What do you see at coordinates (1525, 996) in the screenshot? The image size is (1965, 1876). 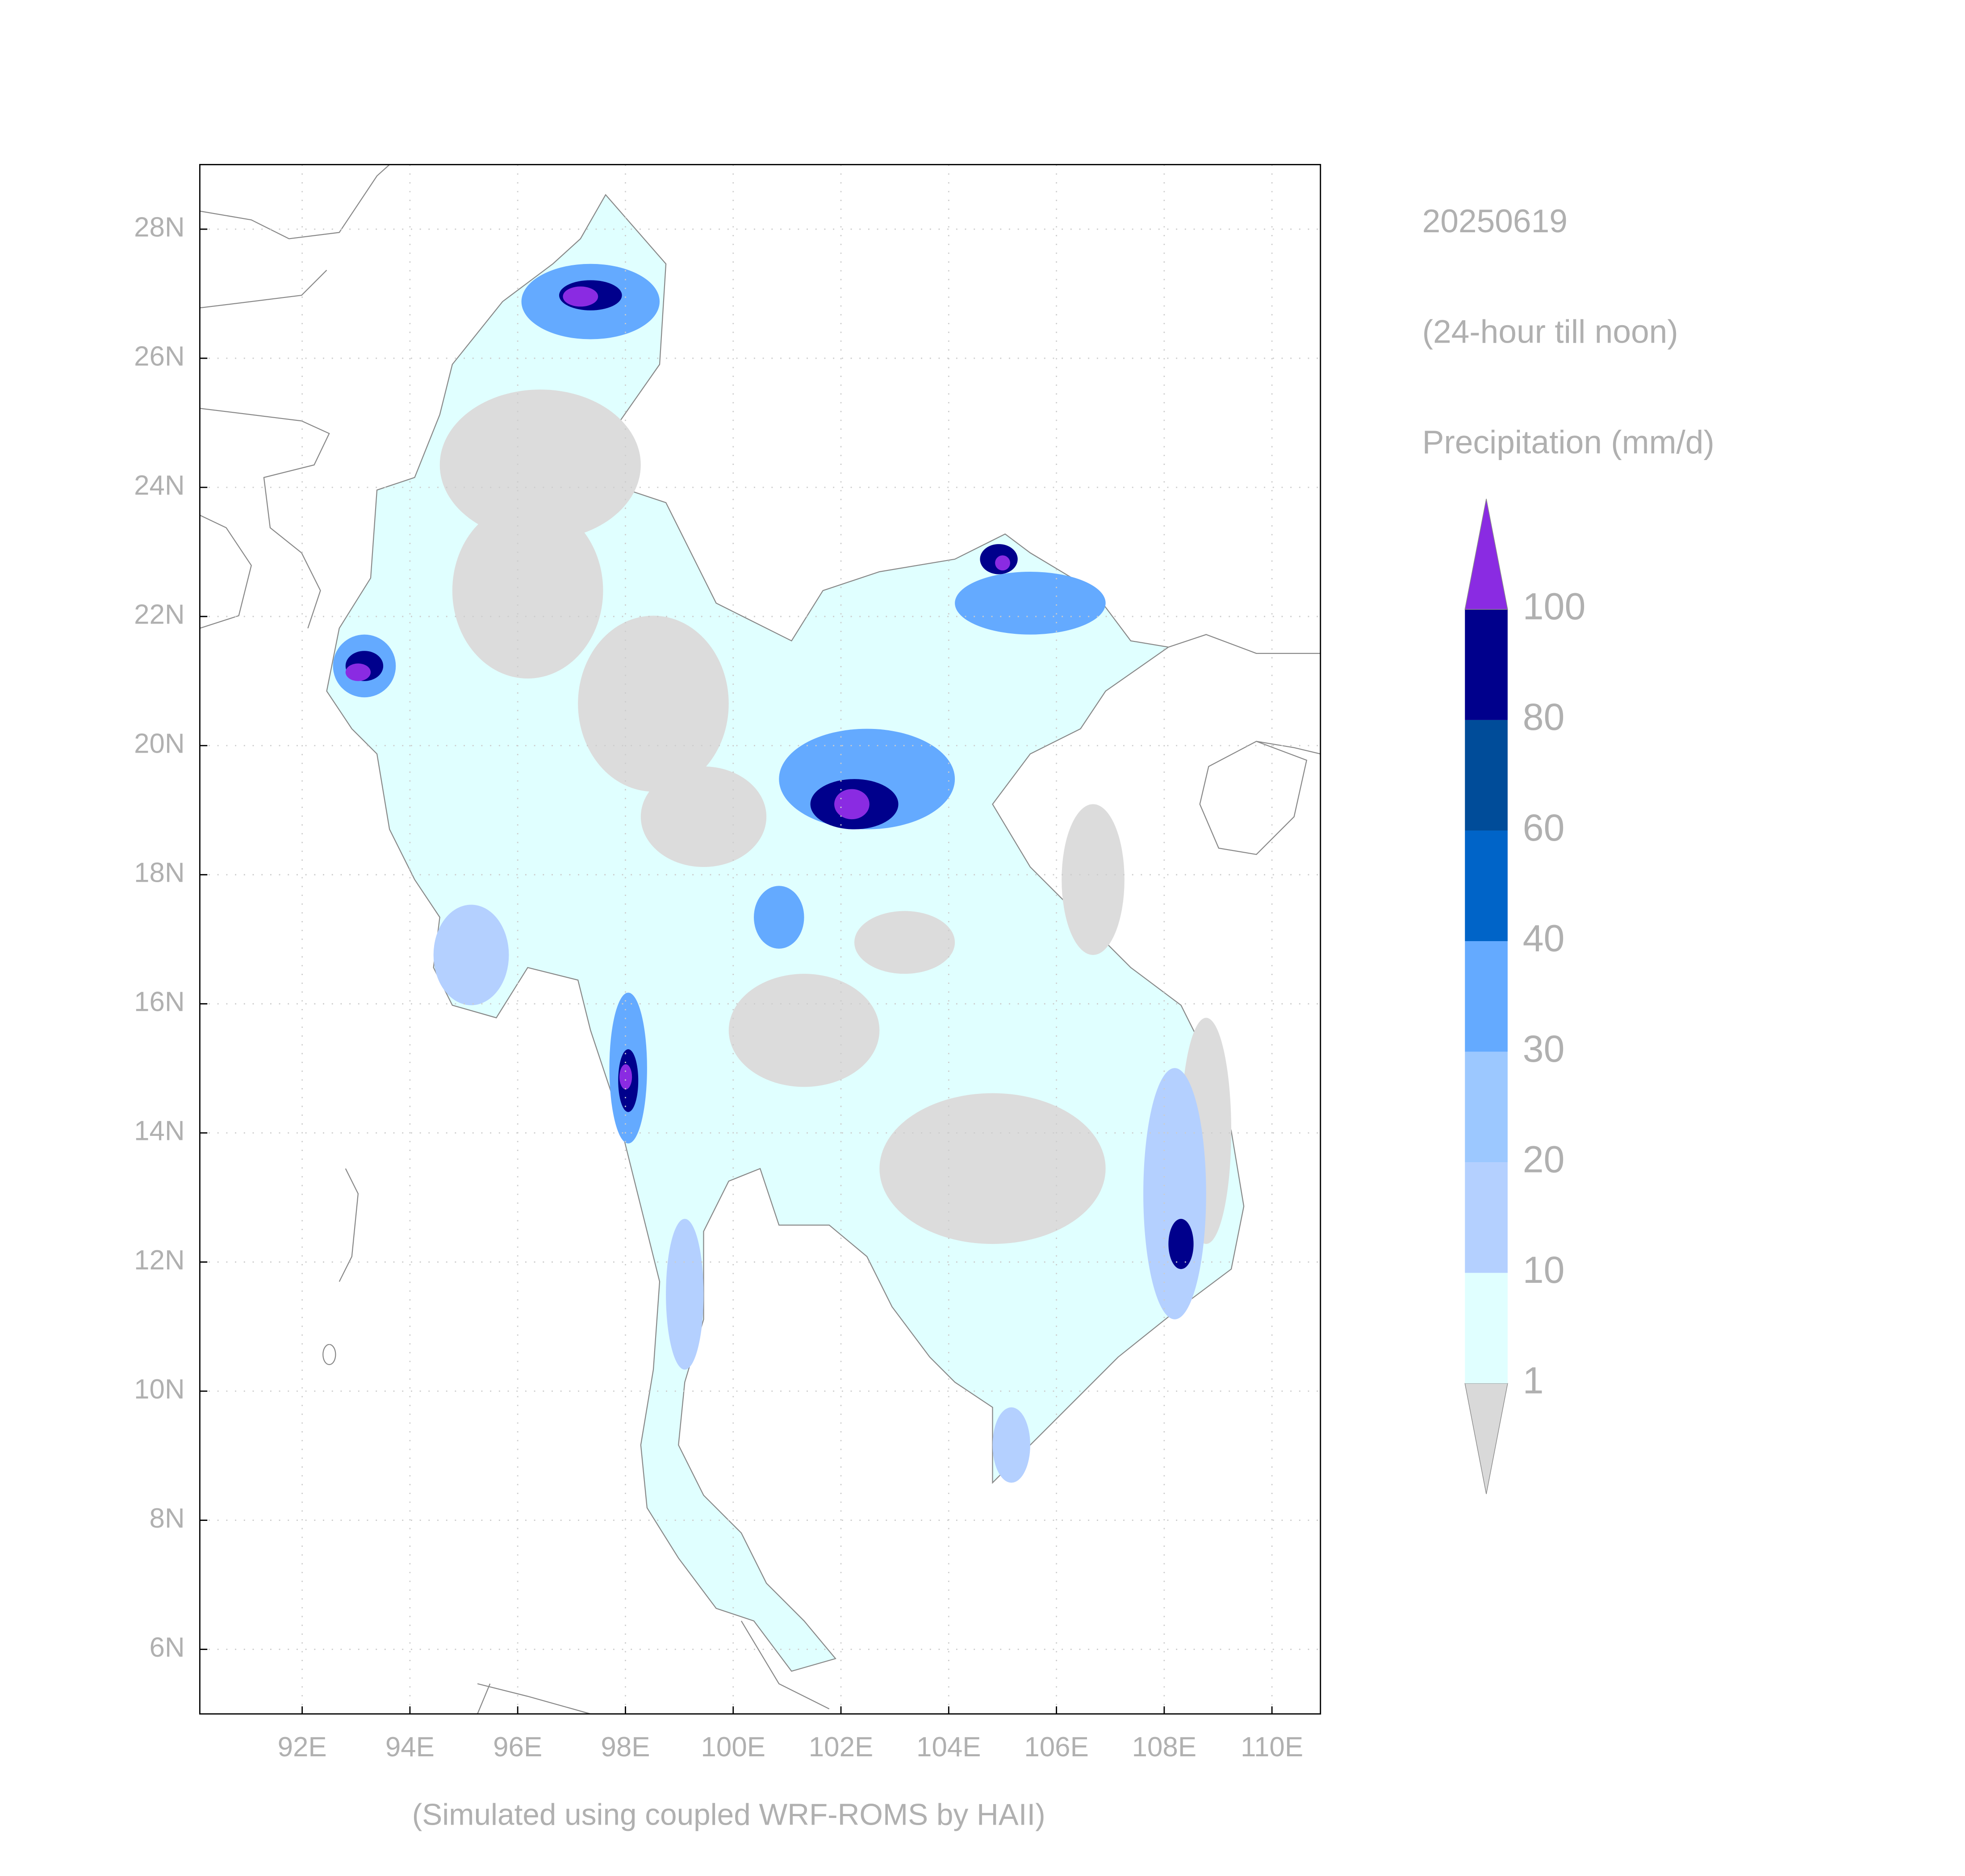 I see `colorbar: 1 10 20 30 40 60 80 100` at bounding box center [1525, 996].